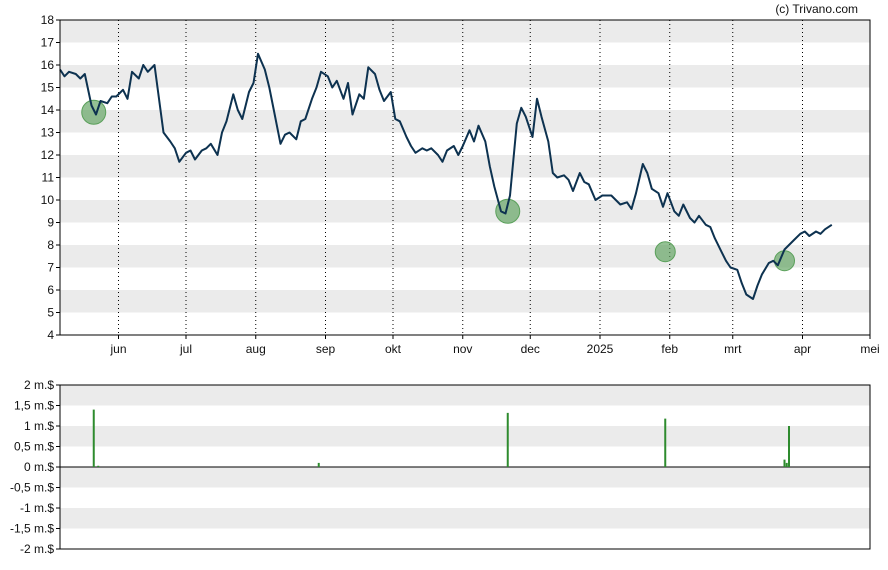 This screenshot has width=888, height=570. I want to click on y-tick-label: 17, so click(48, 43).